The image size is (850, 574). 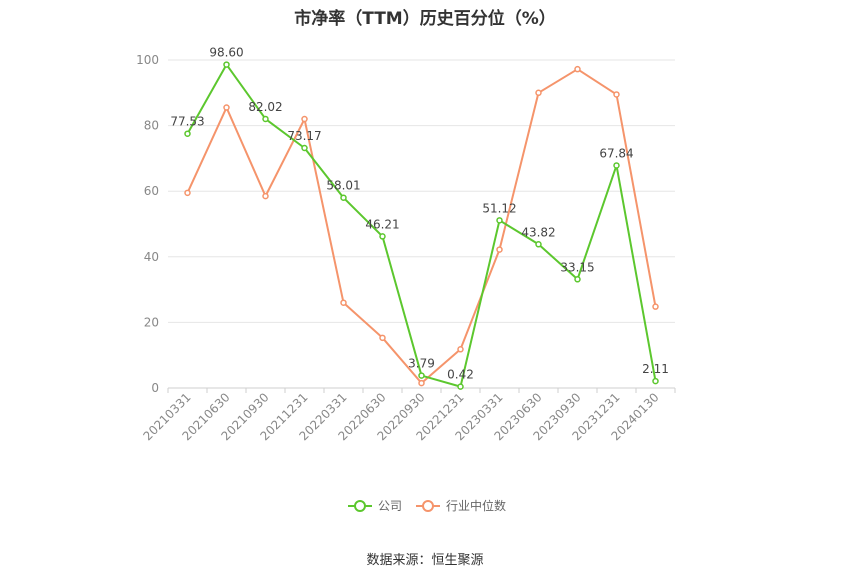 I want to click on legend-marker-company, so click(x=360, y=506).